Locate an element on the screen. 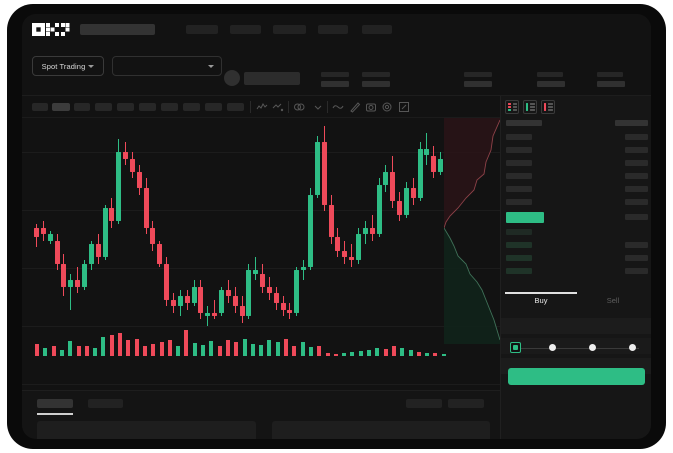  fullscreen-expand-icon is located at coordinates (404, 107).